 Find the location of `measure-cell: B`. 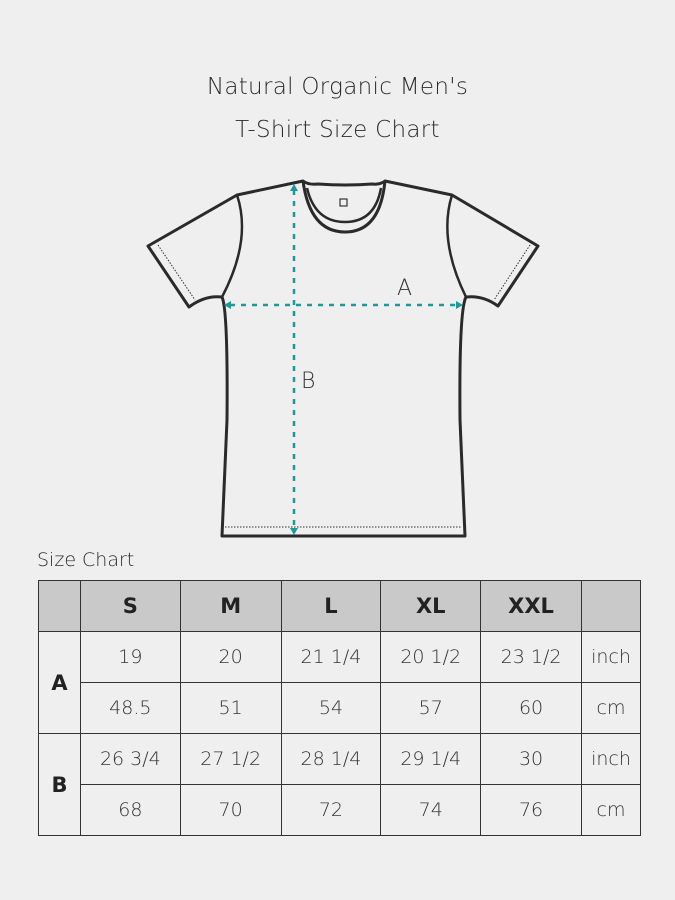

measure-cell: B is located at coordinates (59, 784).